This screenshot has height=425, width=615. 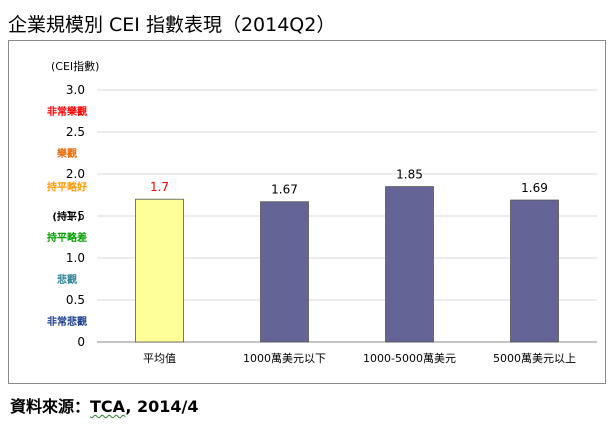 I want to click on x-tick-label: 5000萬美元以上, so click(x=534, y=358).